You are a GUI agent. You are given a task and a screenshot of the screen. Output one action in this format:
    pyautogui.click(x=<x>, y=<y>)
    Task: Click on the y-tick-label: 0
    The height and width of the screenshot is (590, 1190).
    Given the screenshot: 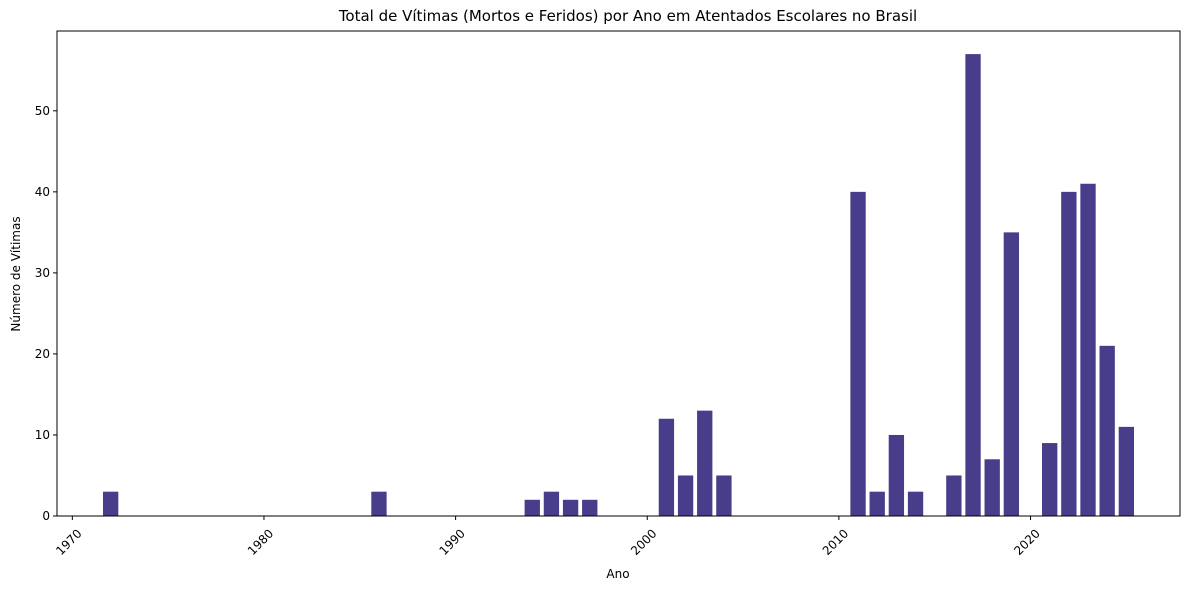 What is the action you would take?
    pyautogui.click(x=46, y=516)
    